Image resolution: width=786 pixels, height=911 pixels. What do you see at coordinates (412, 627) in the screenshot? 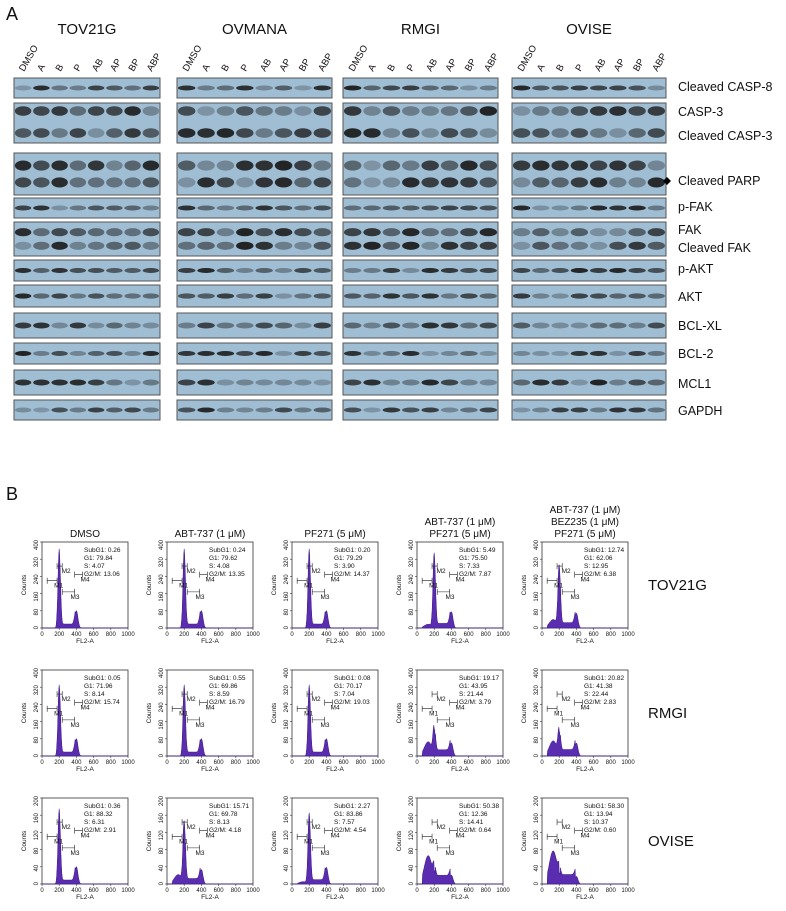
I see `y-tick-label: 0` at bounding box center [412, 627].